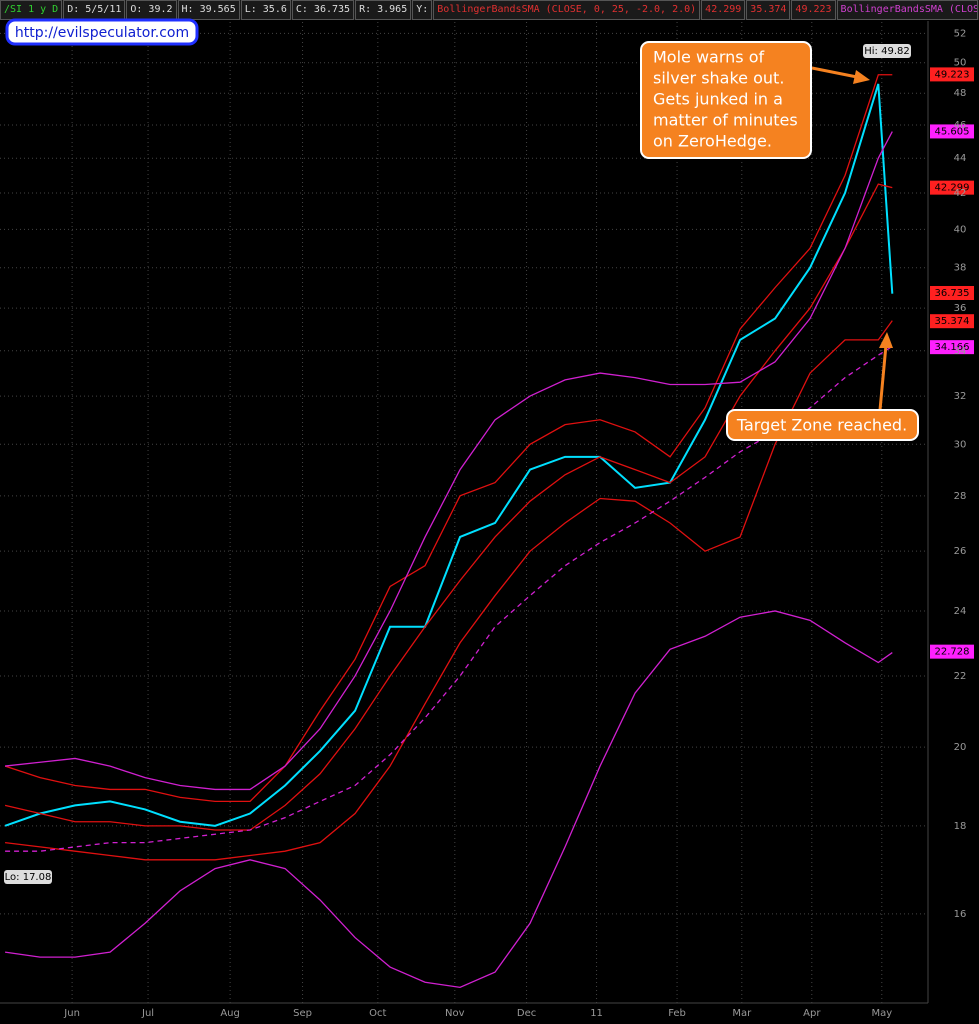 This screenshot has width=979, height=1024. I want to click on study-value: 42.299, so click(723, 10).